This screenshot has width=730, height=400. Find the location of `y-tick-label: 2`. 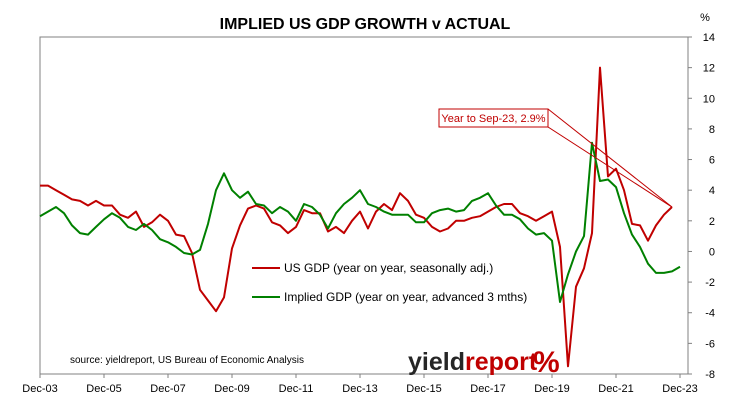

y-tick-label: 2 is located at coordinates (712, 222).